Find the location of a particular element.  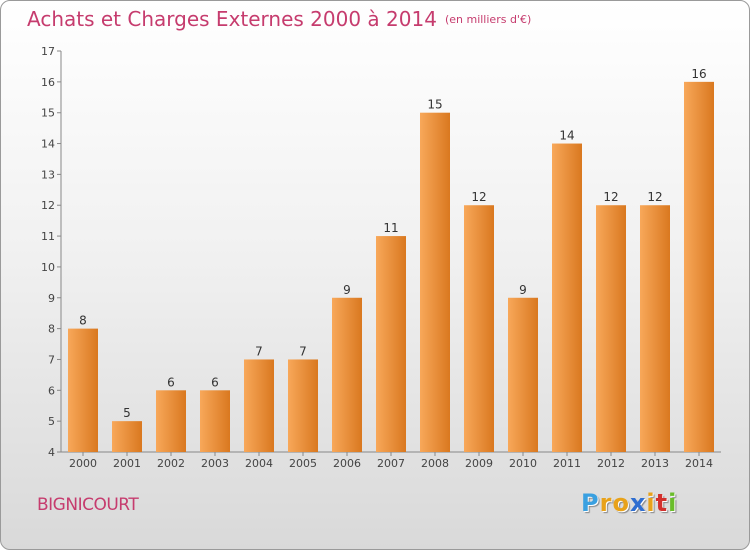

y-tick-label: 5 is located at coordinates (51, 421).